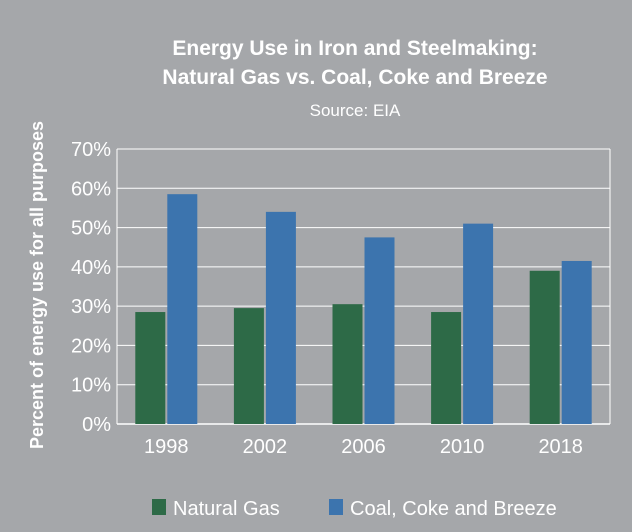 The image size is (632, 532). I want to click on y-tick-label: 30%, so click(91, 307).